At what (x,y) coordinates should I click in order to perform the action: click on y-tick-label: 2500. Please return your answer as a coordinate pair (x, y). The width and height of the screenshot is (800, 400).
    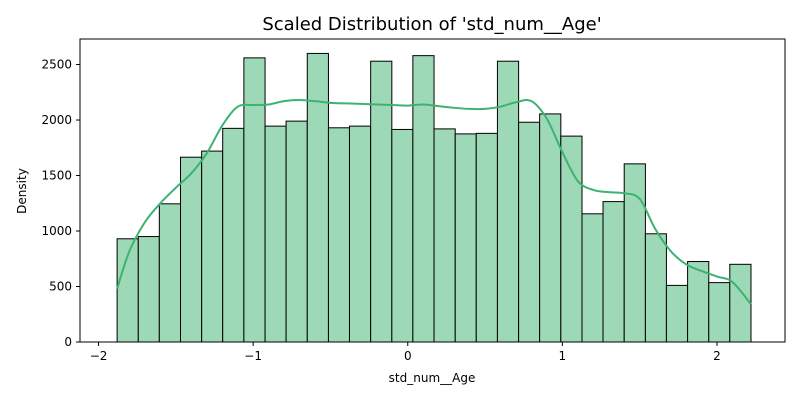
    Looking at the image, I should click on (56, 65).